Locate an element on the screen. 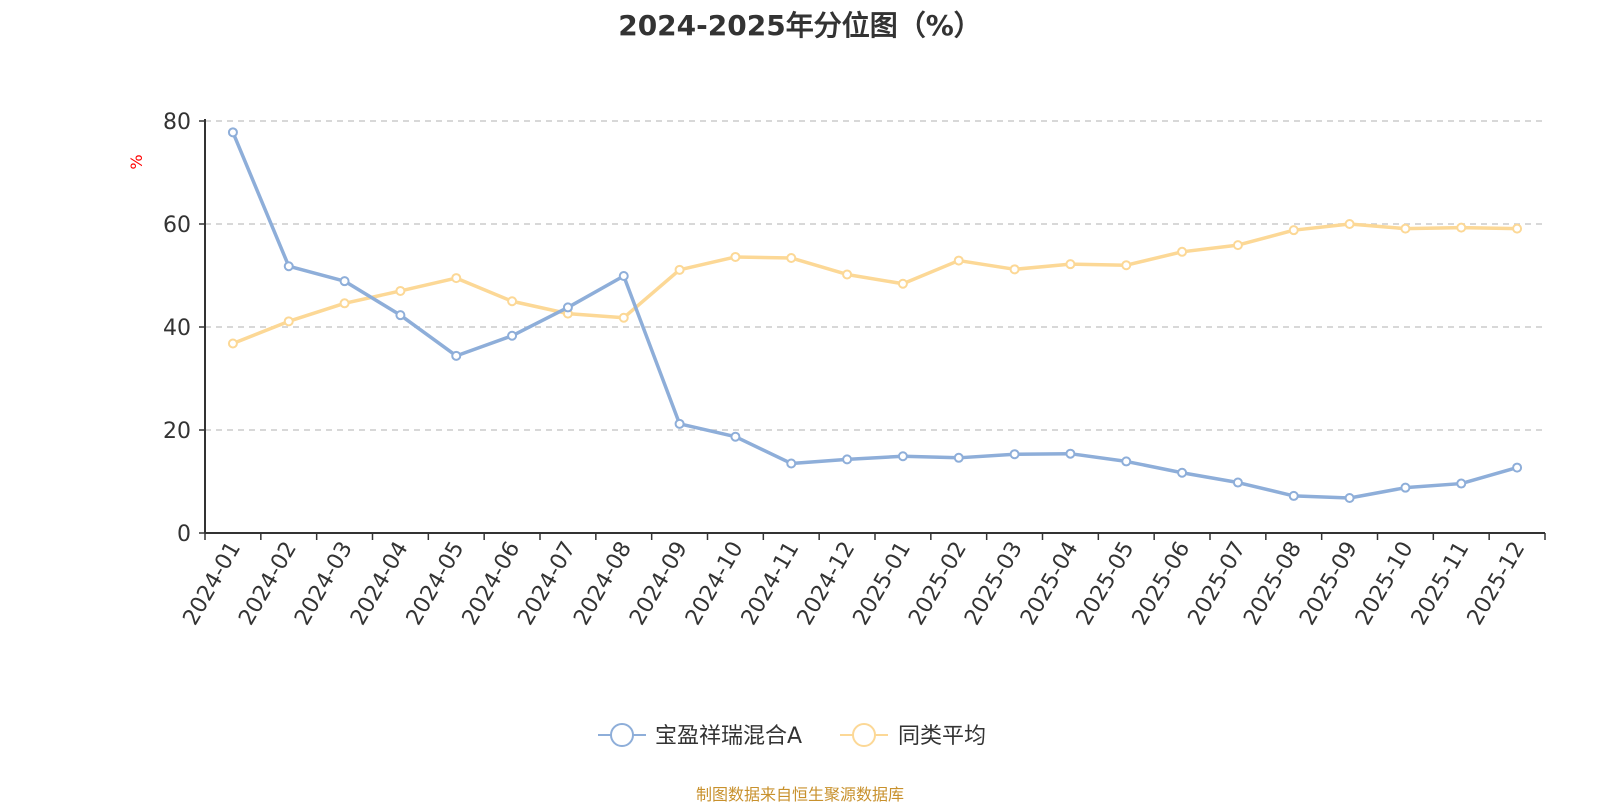 The height and width of the screenshot is (805, 1600). y-tick-label: 60 is located at coordinates (177, 225).